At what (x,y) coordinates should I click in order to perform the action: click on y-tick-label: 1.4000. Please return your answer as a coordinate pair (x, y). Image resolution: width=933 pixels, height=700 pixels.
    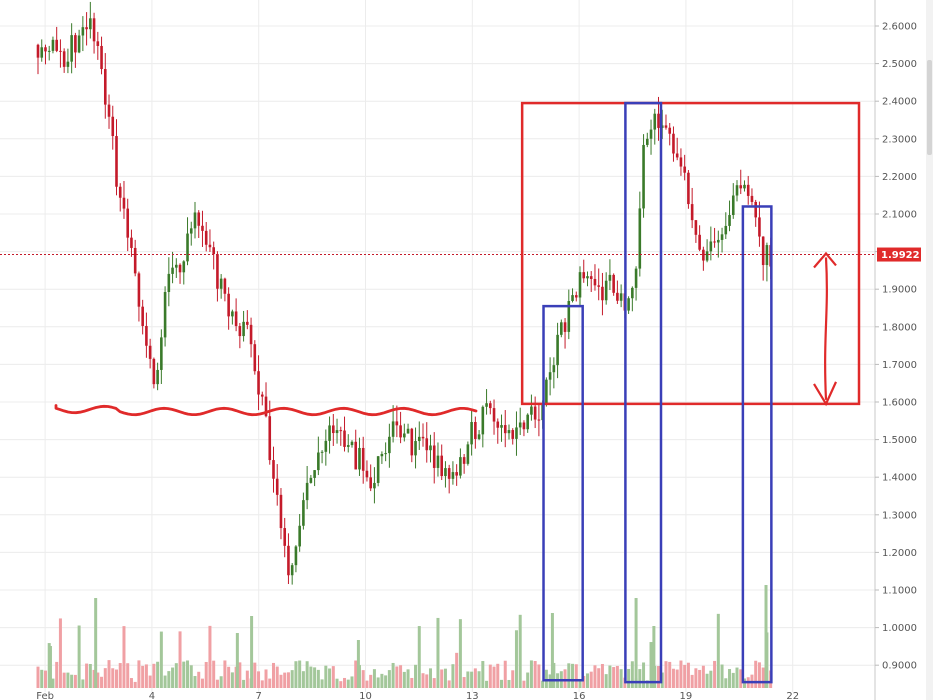
    Looking at the image, I should click on (899, 478).